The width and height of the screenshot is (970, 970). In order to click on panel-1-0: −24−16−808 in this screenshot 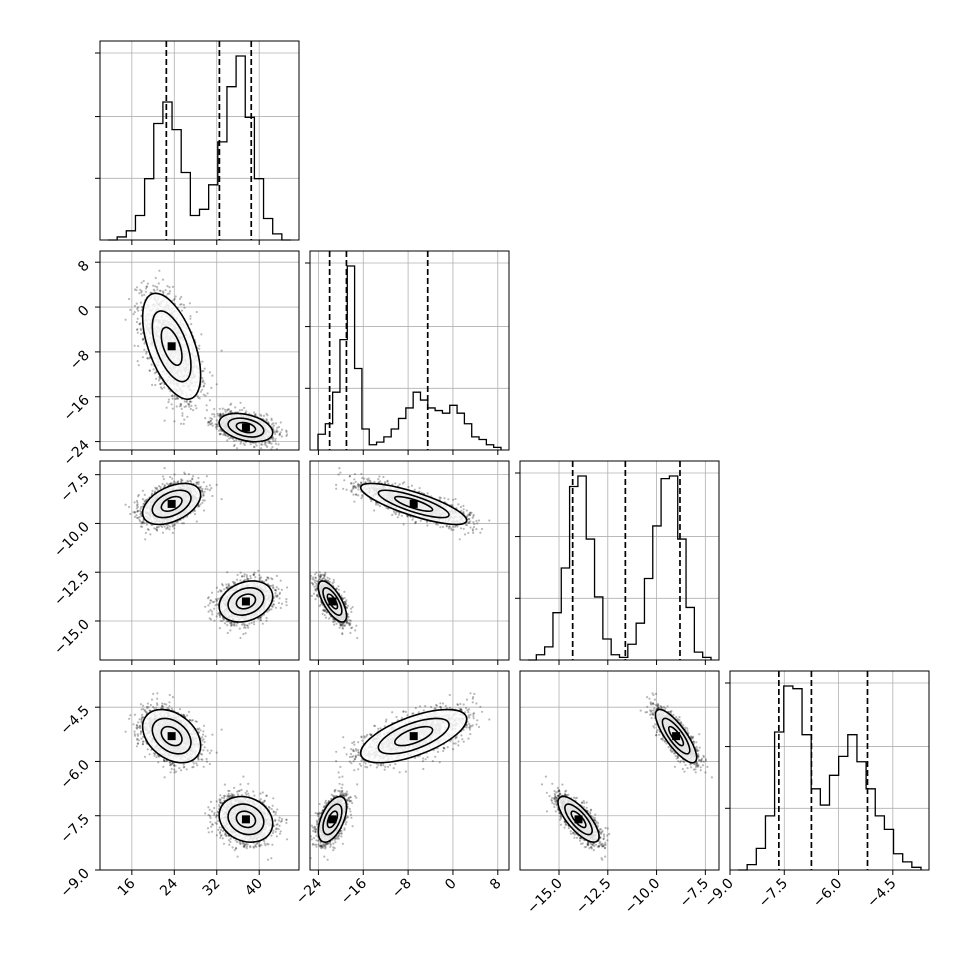, I will do `click(180, 360)`.